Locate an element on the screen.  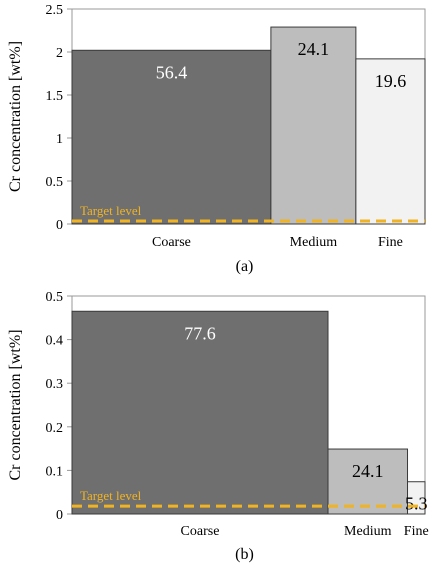
y-tick-label: 2 is located at coordinates (59, 53).